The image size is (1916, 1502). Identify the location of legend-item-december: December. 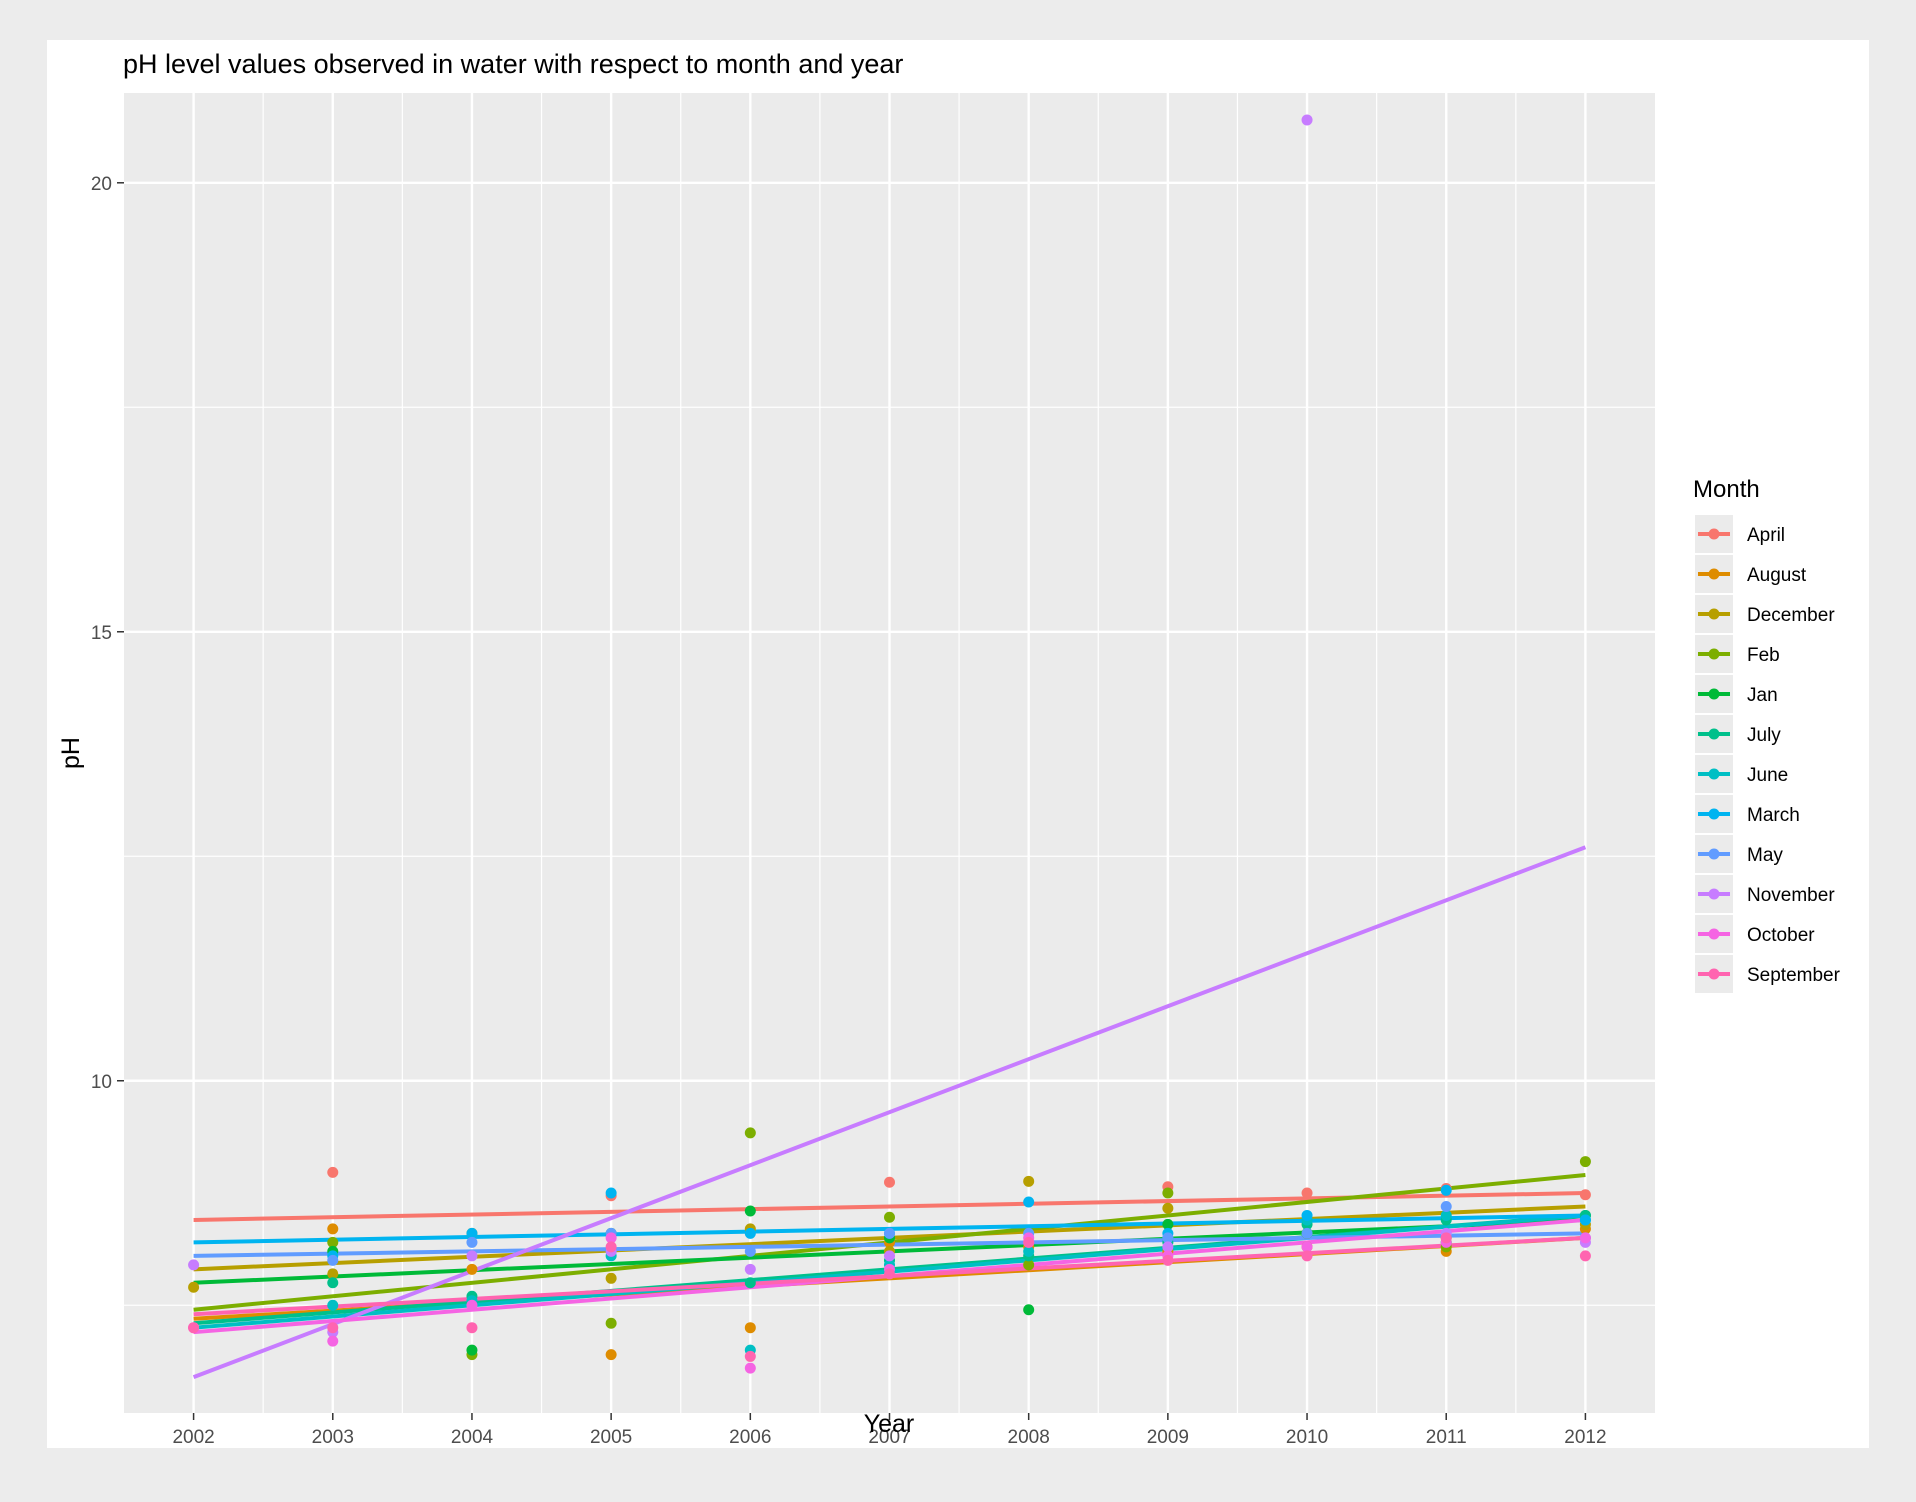
(1765, 614).